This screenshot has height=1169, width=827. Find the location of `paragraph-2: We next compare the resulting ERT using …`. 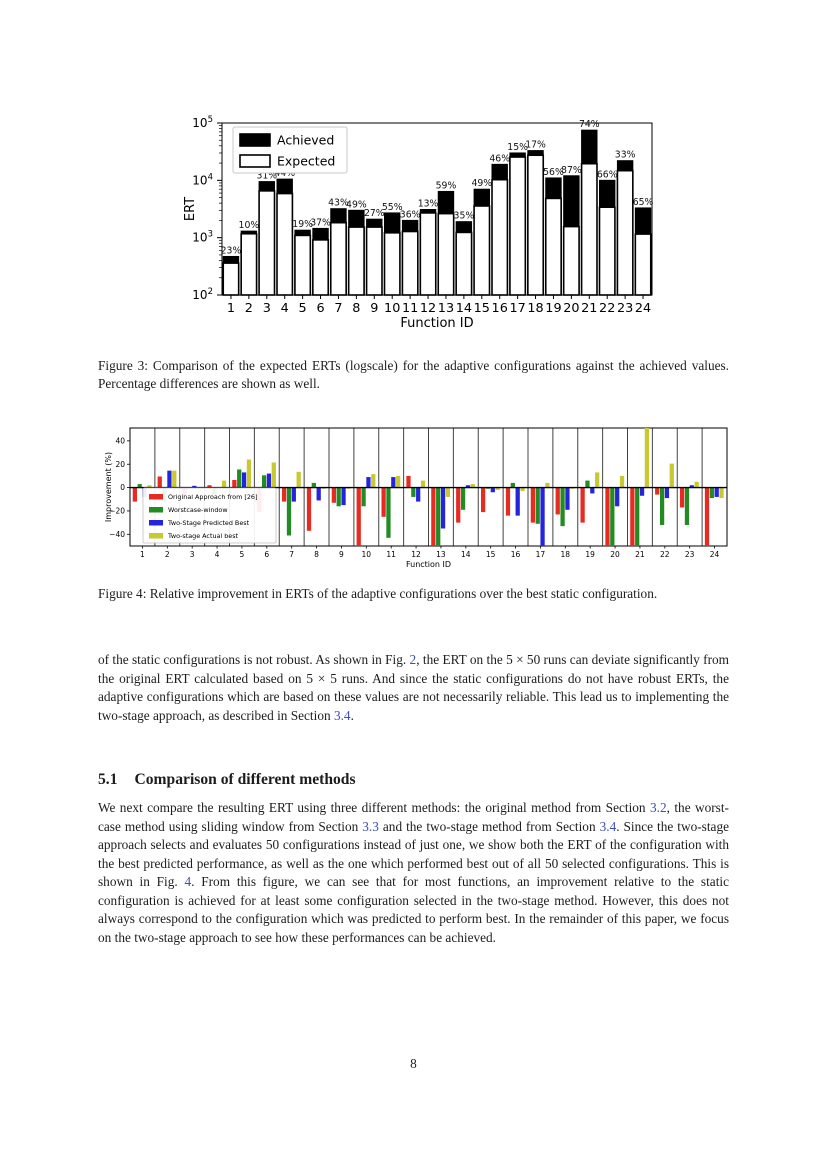

paragraph-2: We next compare the resulting ERT using … is located at coordinates (413, 873).